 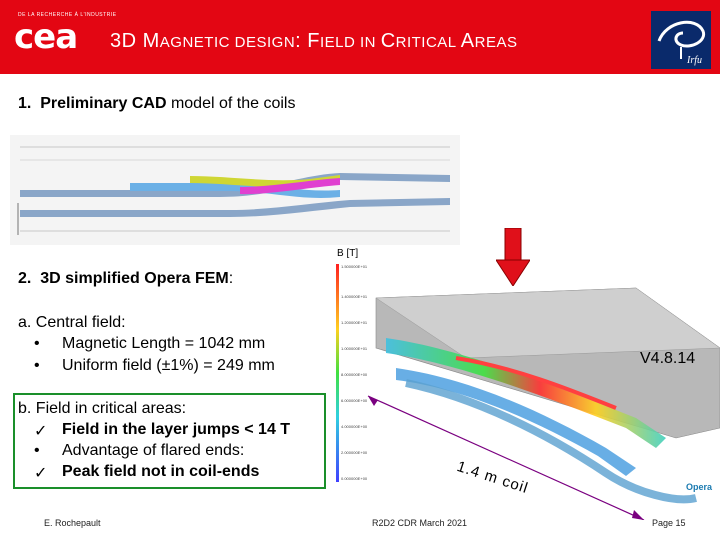 I want to click on item-a-bullet-2: Uniform field (±1%) = 249 mm, so click(x=168, y=365).